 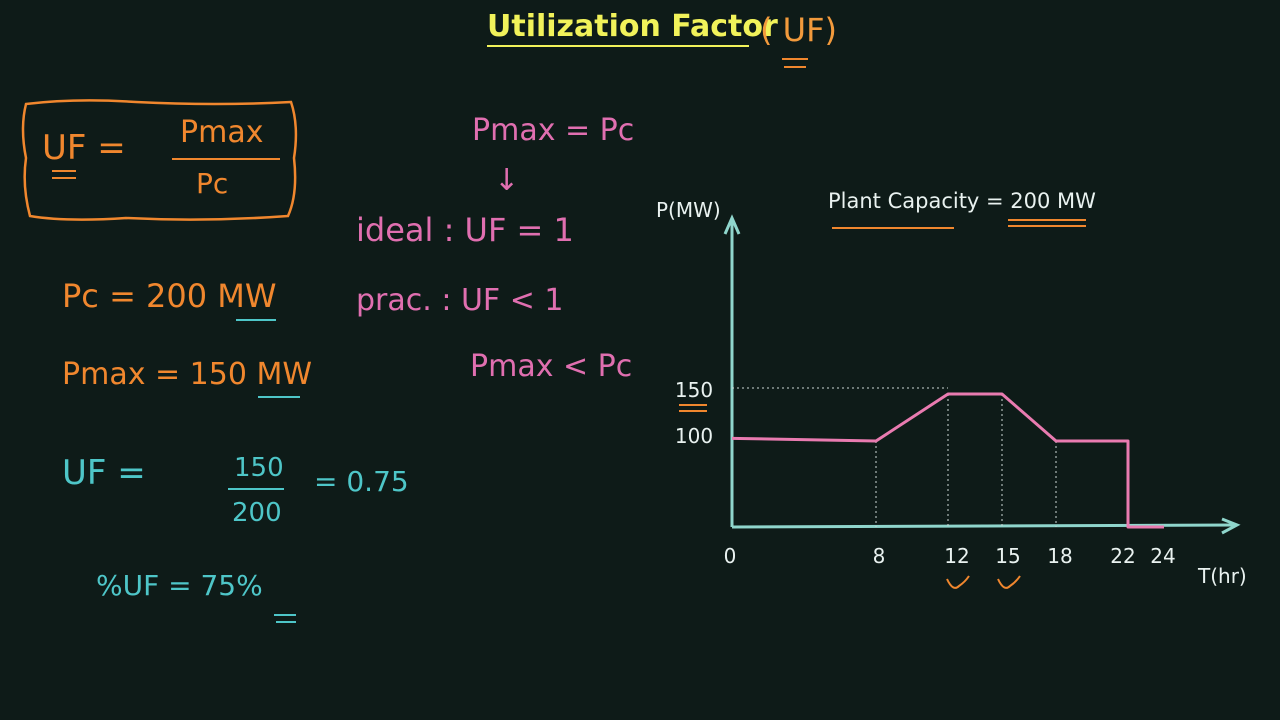 What do you see at coordinates (1122, 556) in the screenshot?
I see `x-tick-label: 22` at bounding box center [1122, 556].